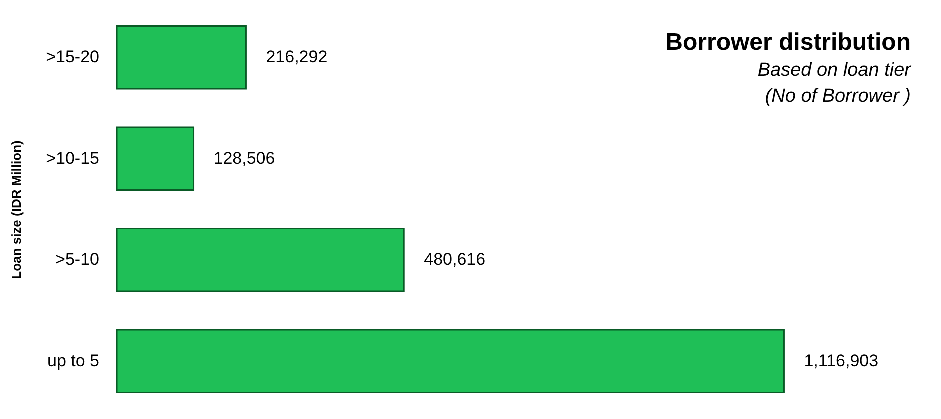 This screenshot has width=941, height=419. What do you see at coordinates (74, 360) in the screenshot?
I see `y-tick-label: up to 5` at bounding box center [74, 360].